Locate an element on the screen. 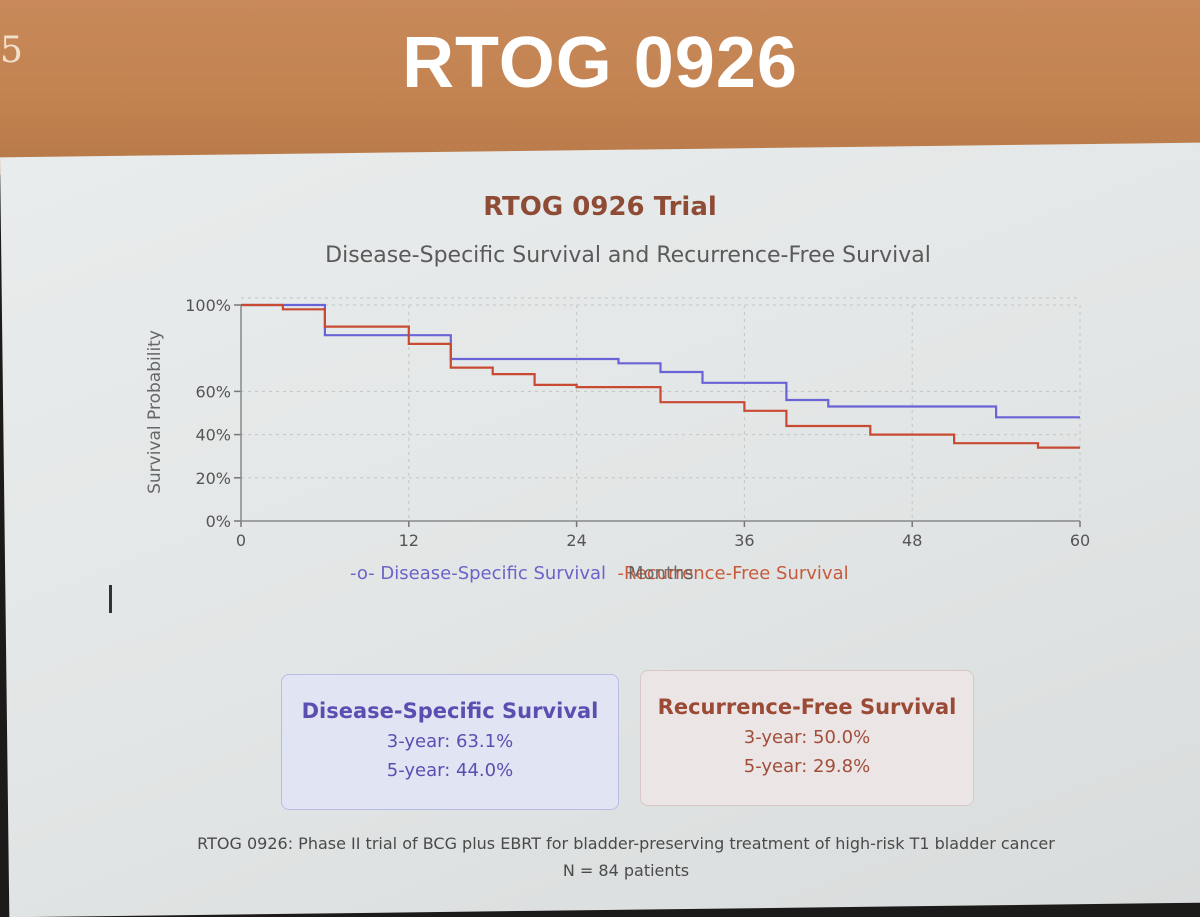  y-tick-label: 0% is located at coordinates (218, 521).